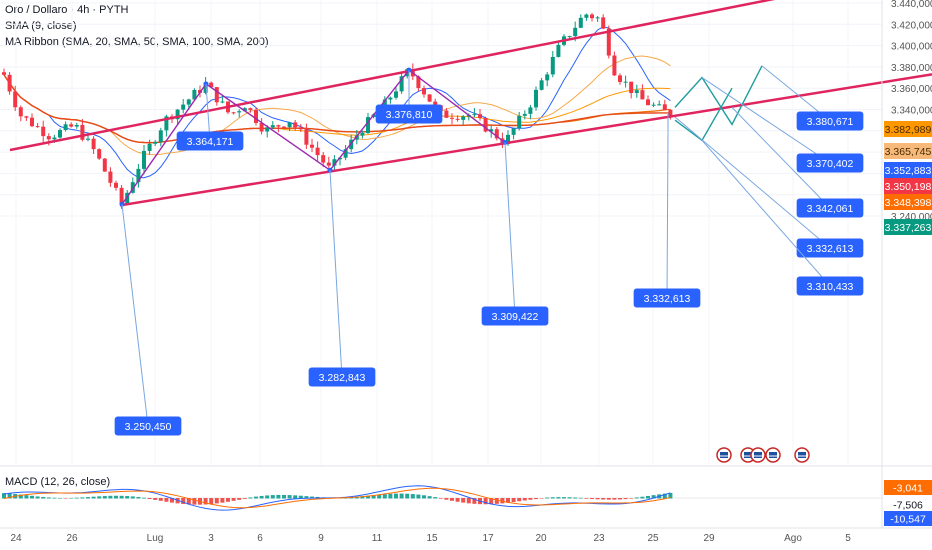  I want to click on x-tick-label: Ago, so click(793, 538).